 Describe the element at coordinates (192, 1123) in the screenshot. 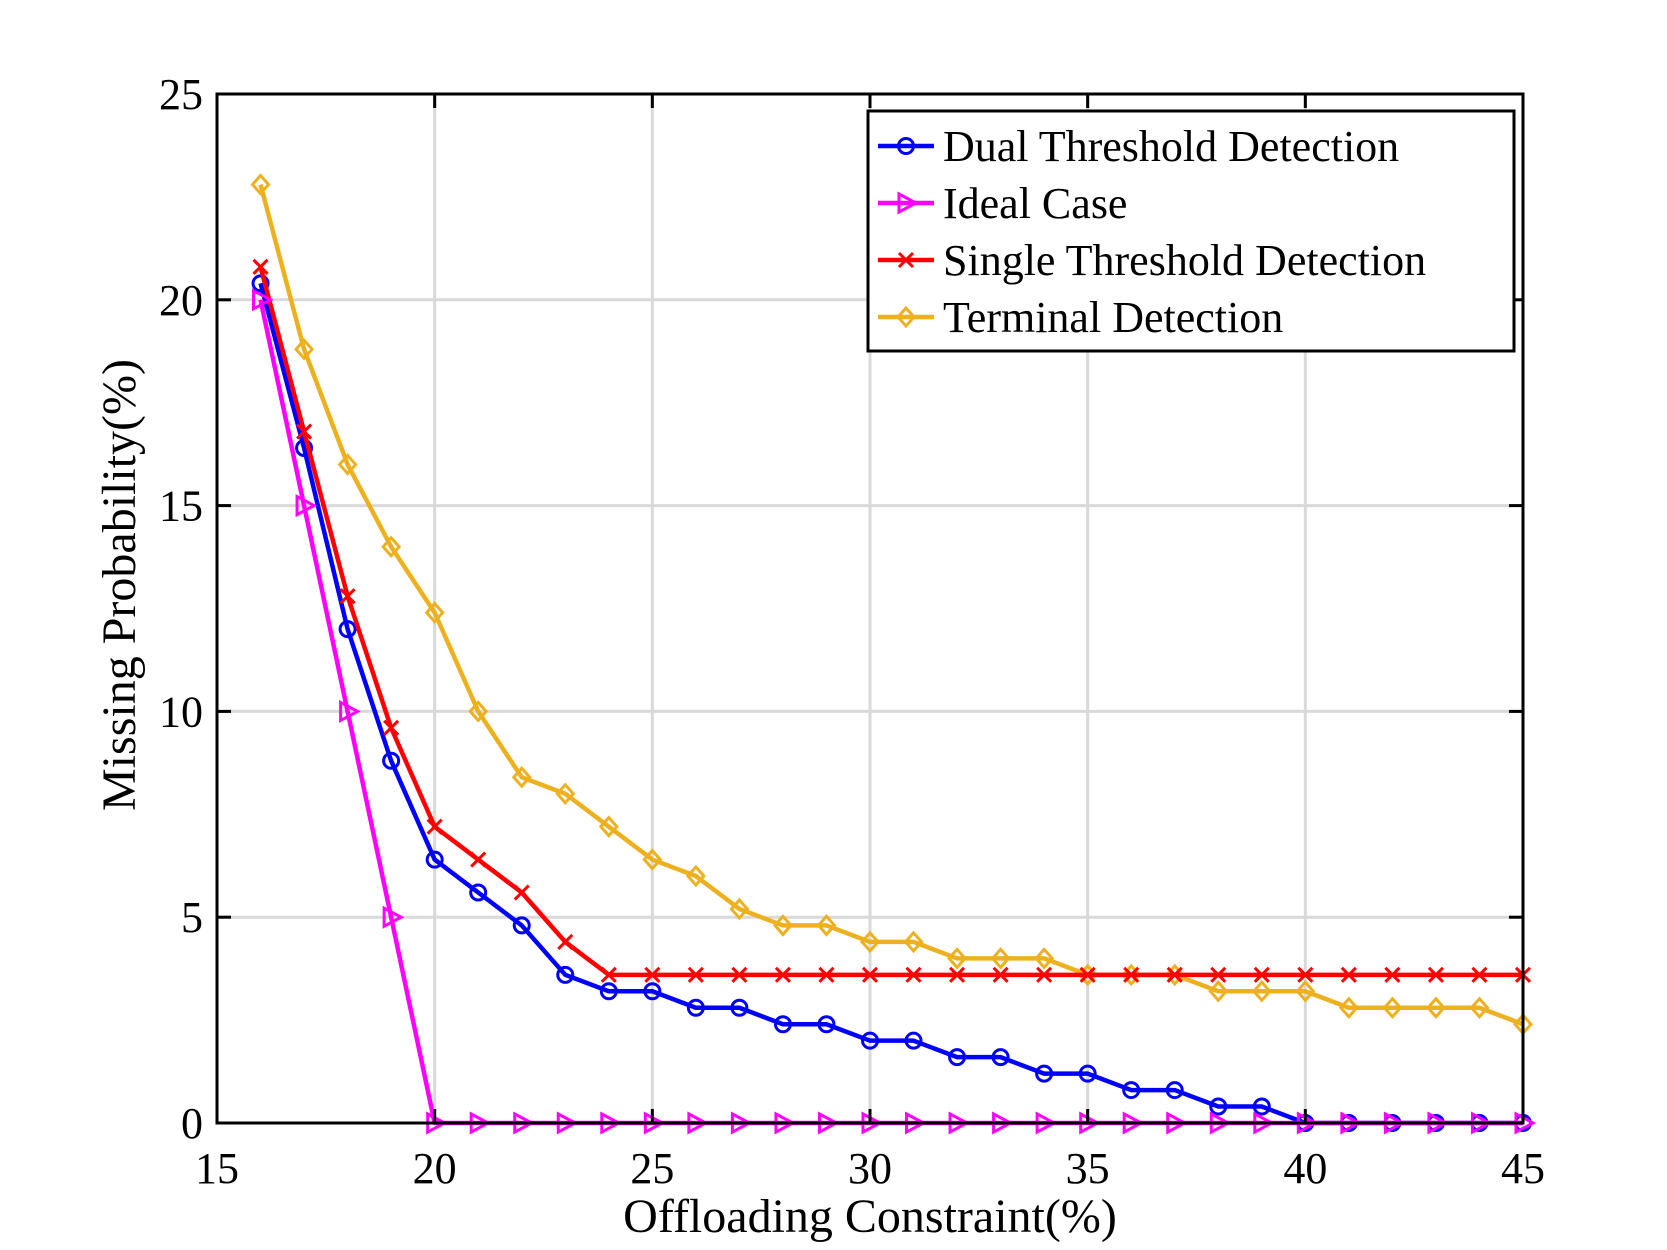

I see `y-tick-label: 0` at that location.